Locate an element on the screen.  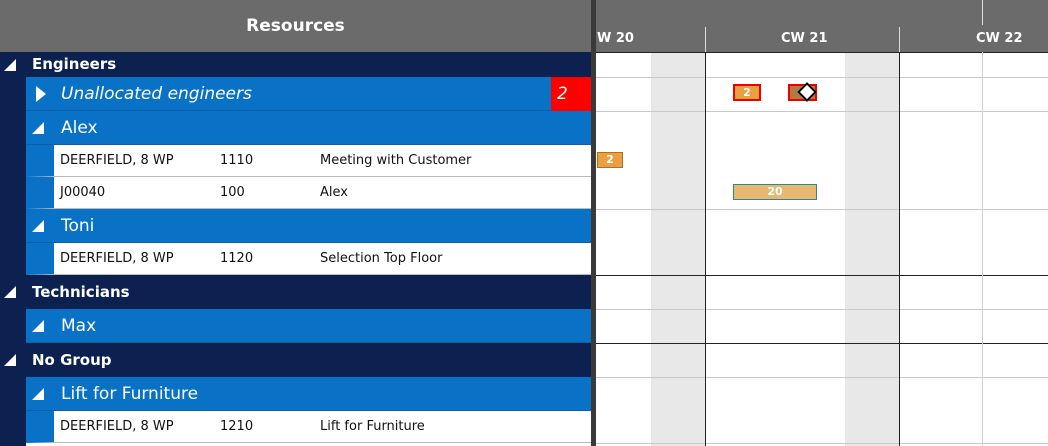
group-name: Technicians is located at coordinates (81, 292).